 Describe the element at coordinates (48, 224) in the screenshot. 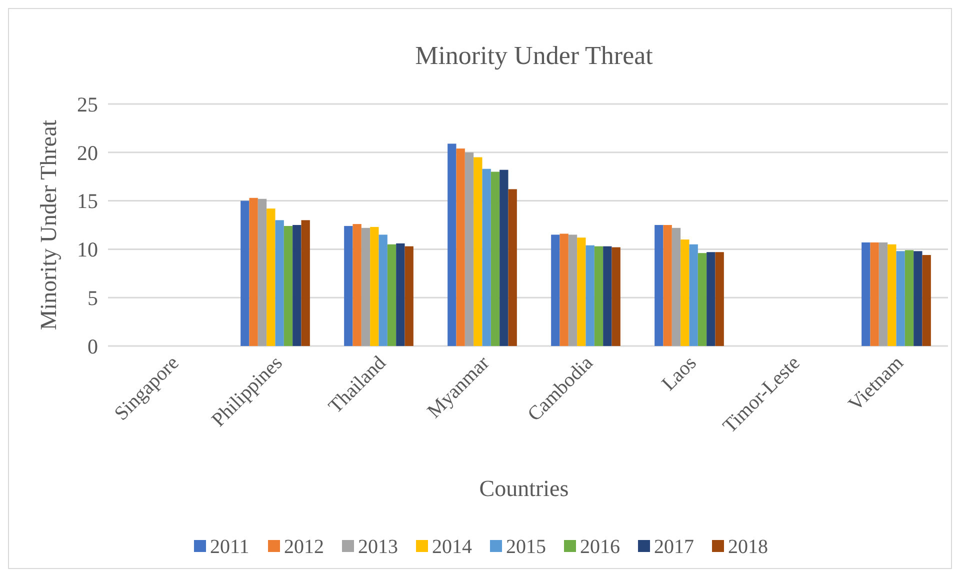

I see `y-axis-title: Minority Under Threat` at that location.